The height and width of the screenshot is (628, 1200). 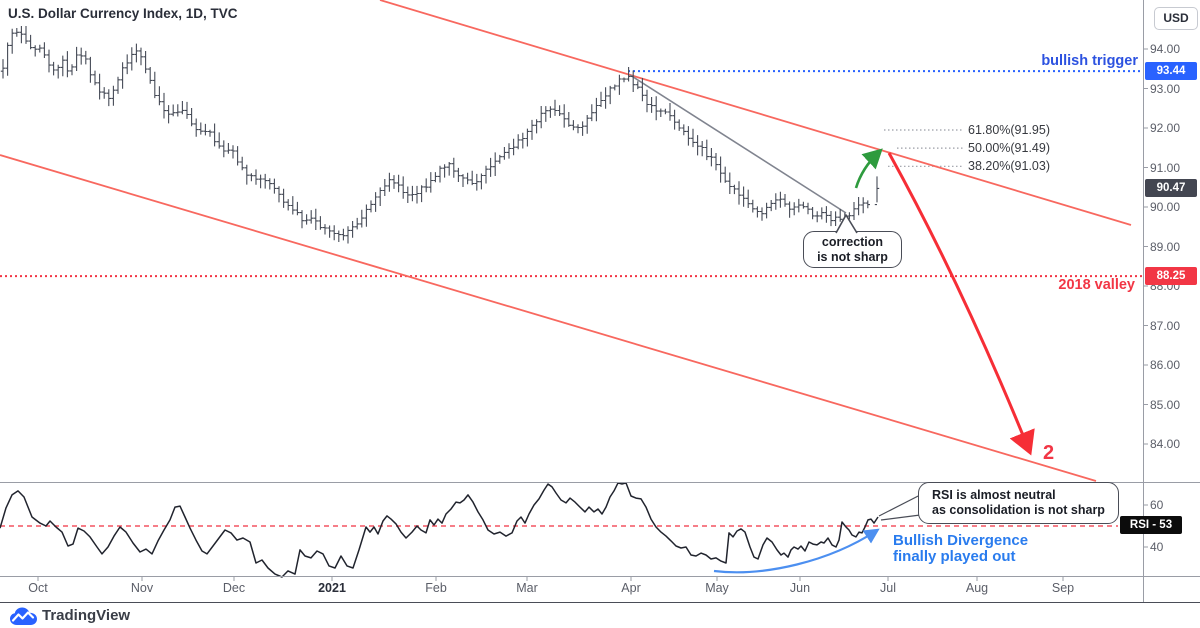 I want to click on bullish-trigger-price-chip: 93.44, so click(x=1171, y=71).